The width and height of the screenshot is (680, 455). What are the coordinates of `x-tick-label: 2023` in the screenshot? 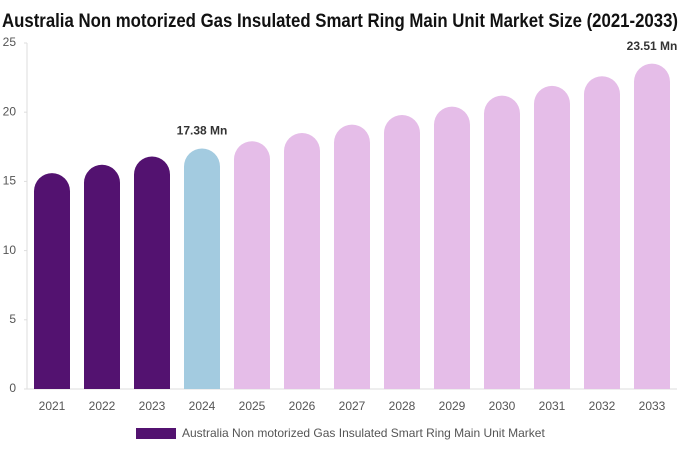 It's located at (152, 406).